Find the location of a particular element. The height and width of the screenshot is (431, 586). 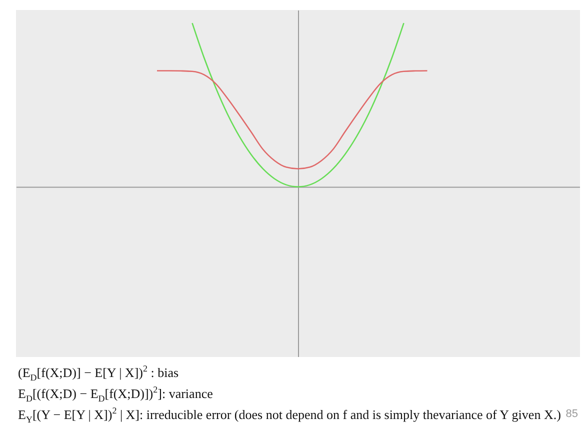

text: (E$_{D}$[f(X;D)] − E[Y | X])$^{2}$ : bias is located at coordinates (99, 372).